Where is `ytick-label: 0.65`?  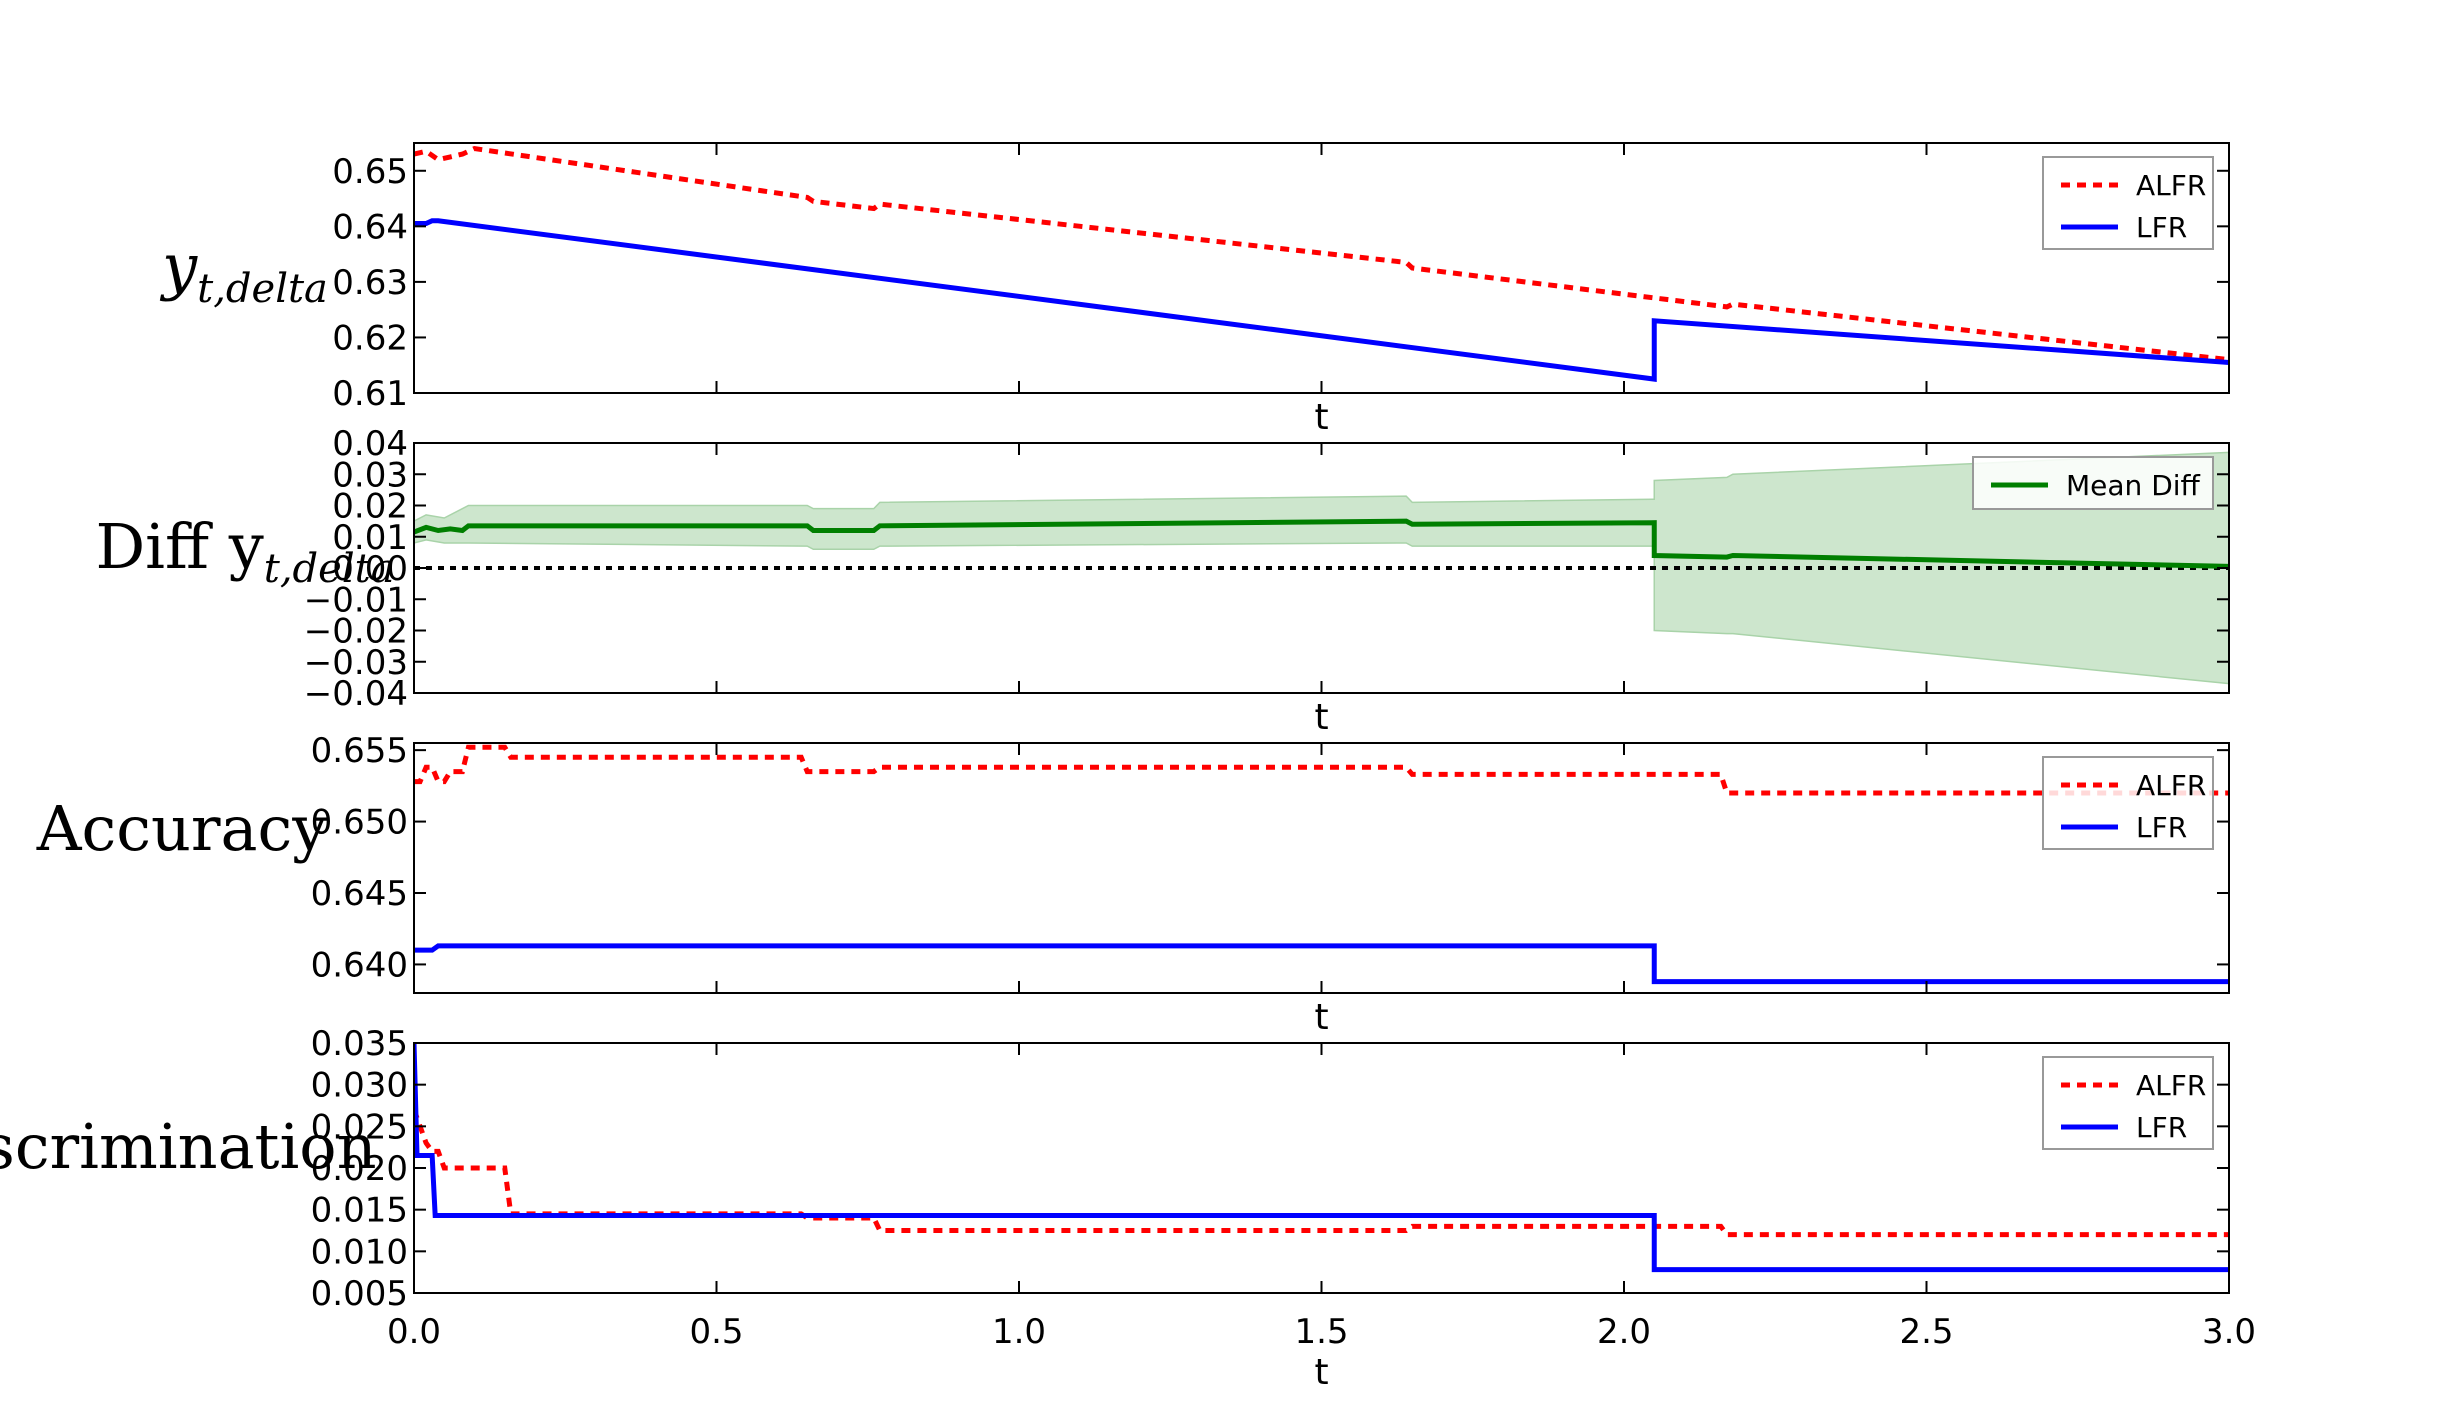
ytick-label: 0.65 is located at coordinates (370, 172).